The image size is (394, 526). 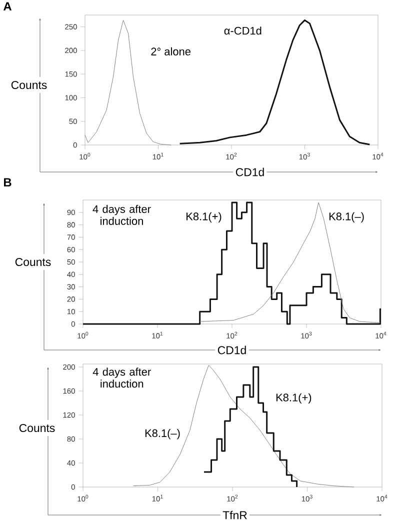 I want to click on x-axis-title: TfnR, so click(x=234, y=515).